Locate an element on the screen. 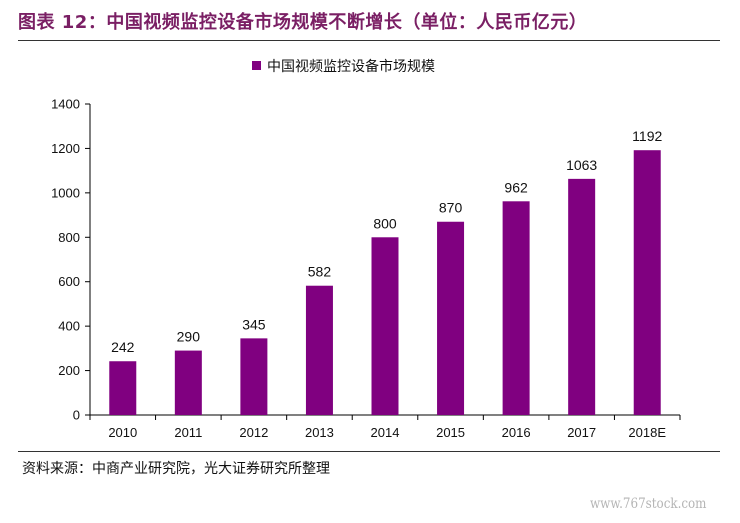  bar-value-label: 345 is located at coordinates (254, 324).